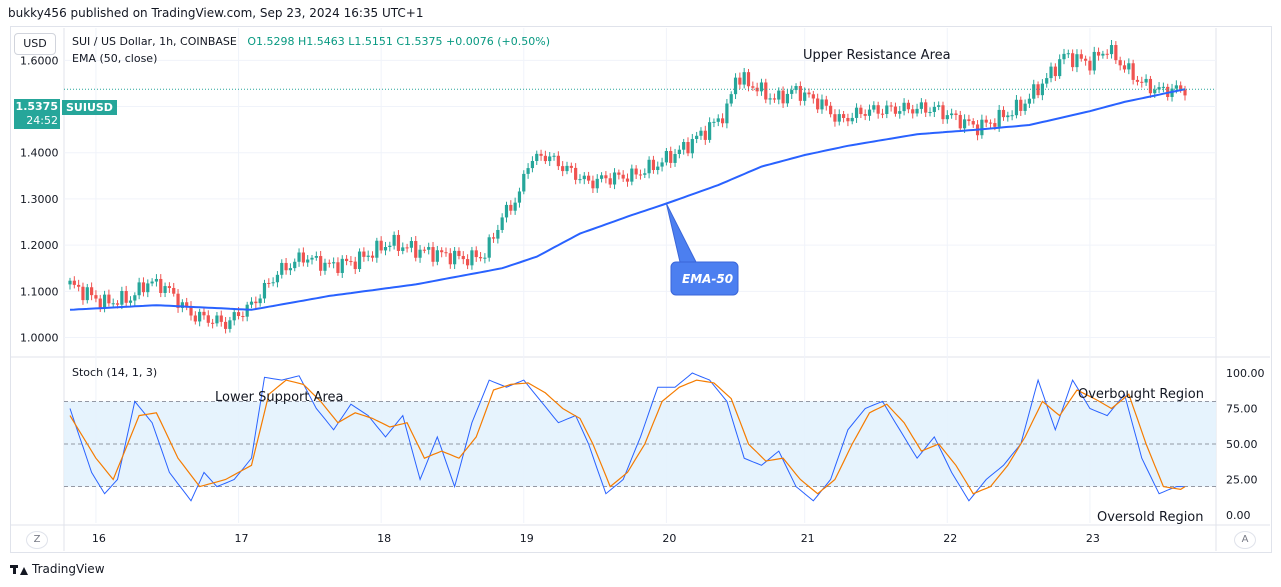 This screenshot has height=587, width=1281. Describe the element at coordinates (39, 338) in the screenshot. I see `price-tick-label: 1.0000` at that location.